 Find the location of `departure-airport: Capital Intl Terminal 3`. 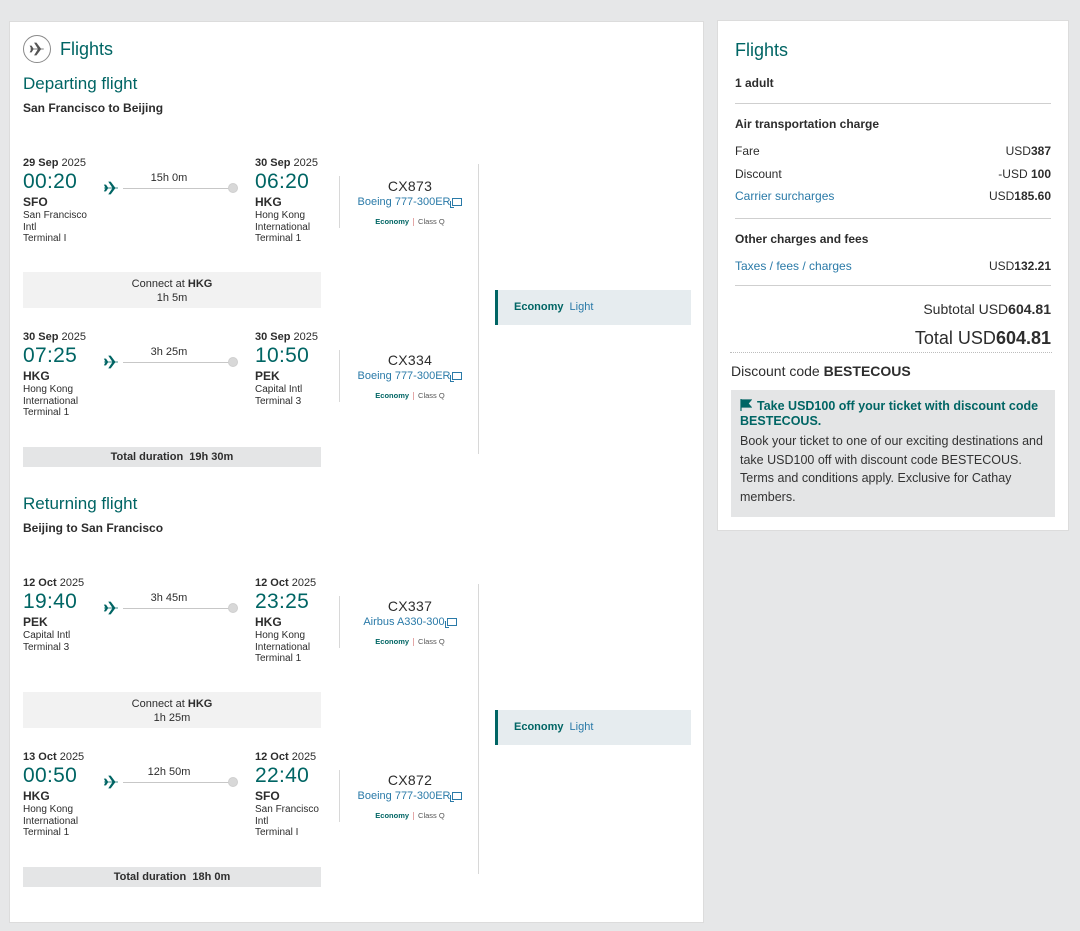

departure-airport: Capital Intl Terminal 3 is located at coordinates (47, 641).